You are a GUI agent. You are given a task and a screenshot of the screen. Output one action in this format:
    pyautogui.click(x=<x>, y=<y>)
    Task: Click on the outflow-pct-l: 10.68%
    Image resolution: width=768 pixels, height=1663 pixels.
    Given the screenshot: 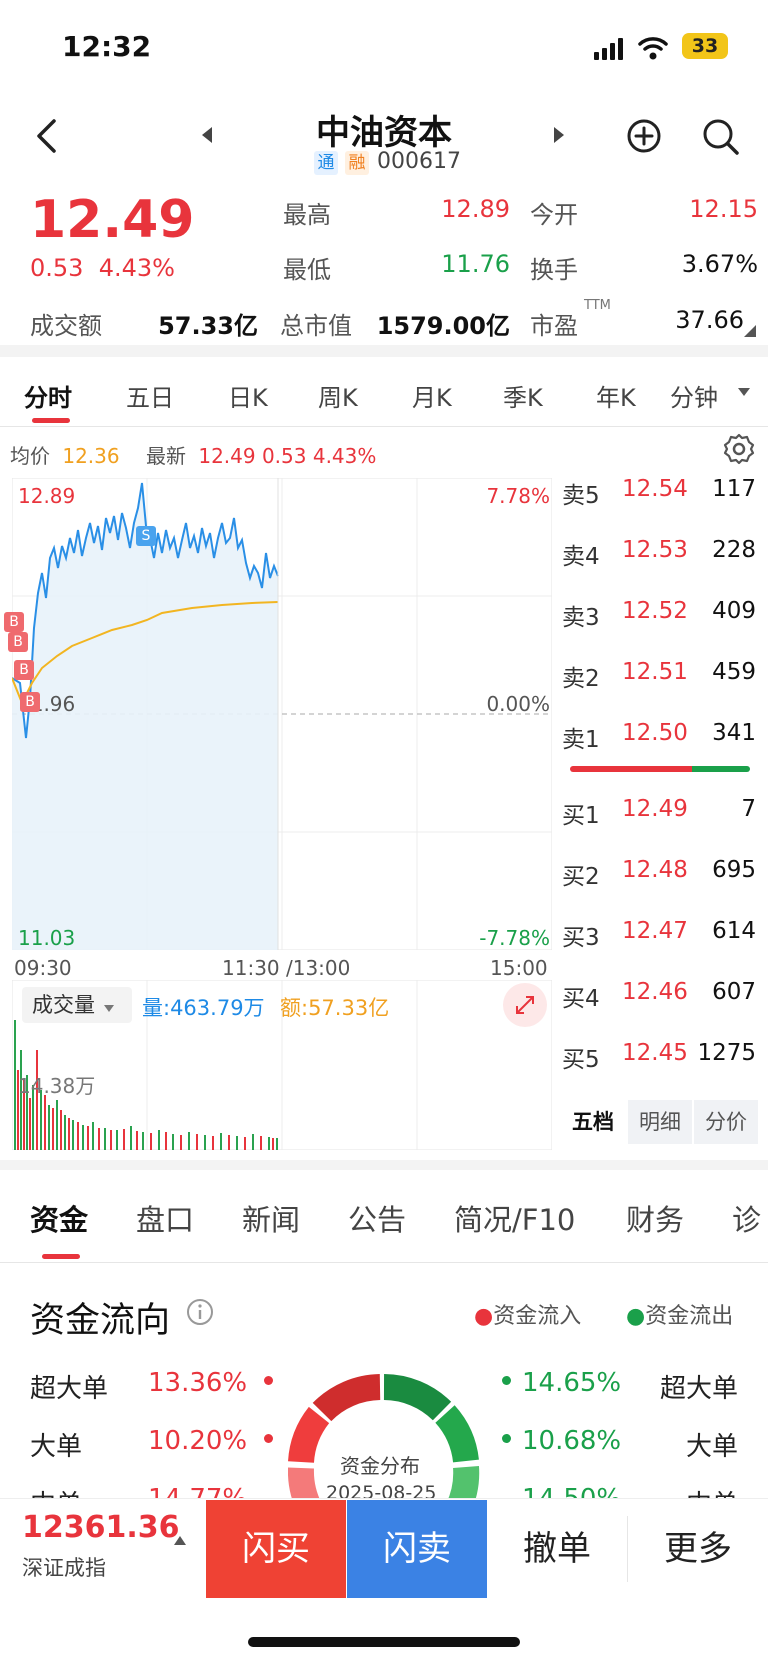 What is the action you would take?
    pyautogui.click(x=572, y=1441)
    